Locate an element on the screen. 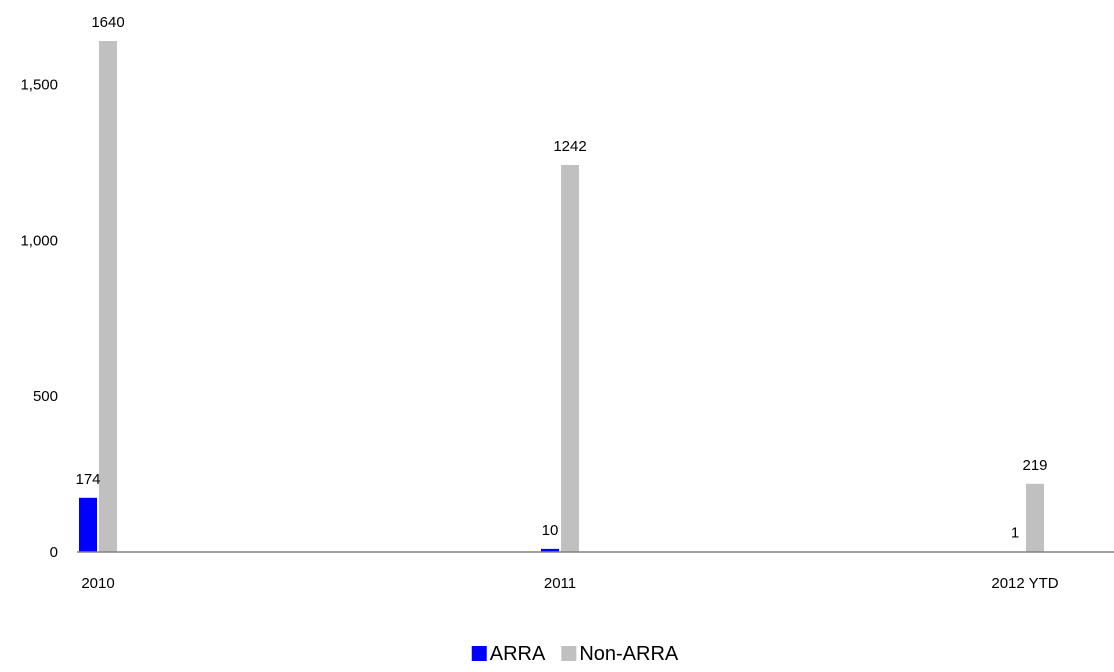 The width and height of the screenshot is (1114, 672). legend: ARRA Non-ARRA is located at coordinates (575, 654).